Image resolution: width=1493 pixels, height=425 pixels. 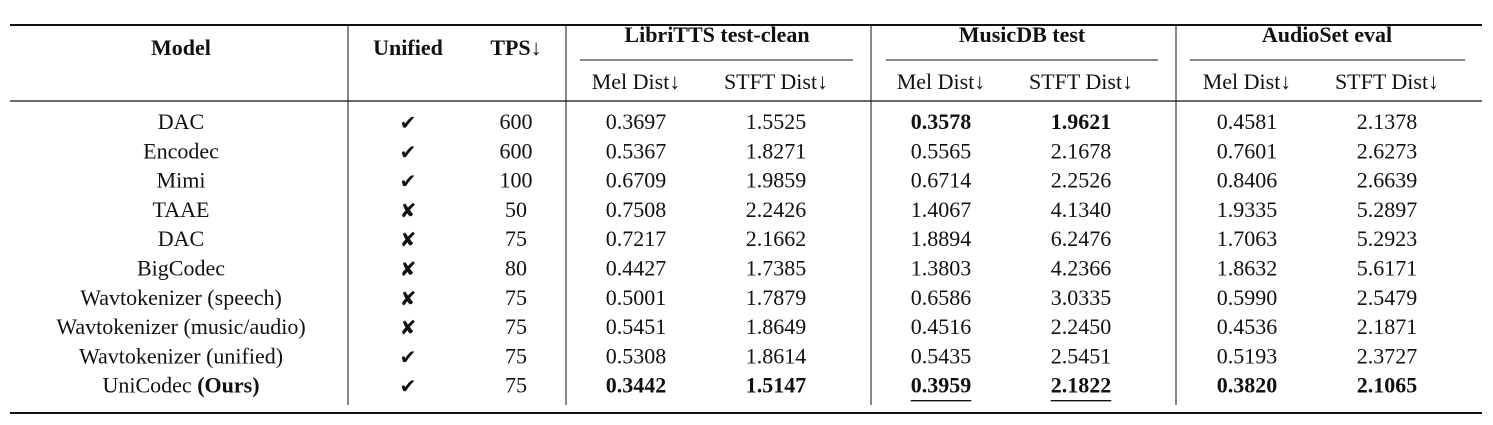 What do you see at coordinates (1081, 268) in the screenshot?
I see `metric-value: 4.2366` at bounding box center [1081, 268].